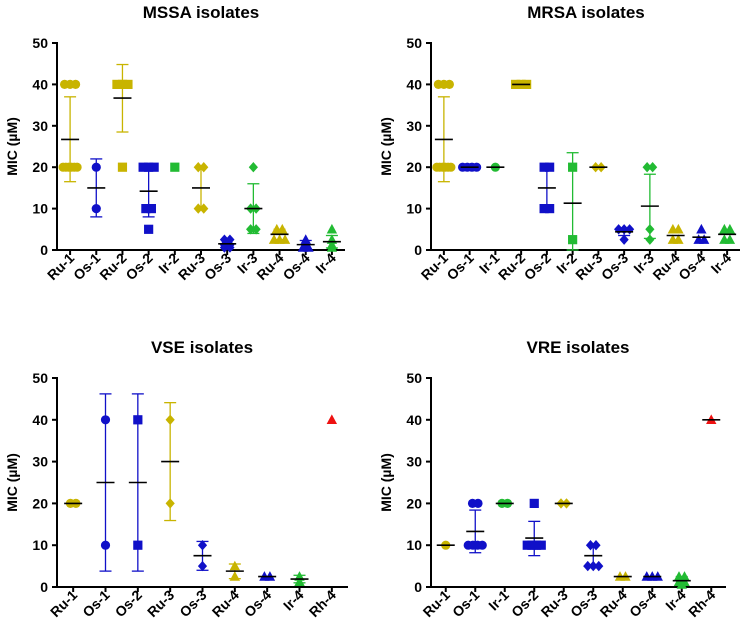 The width and height of the screenshot is (754, 640). I want to click on x-tick-label: Ru-2, so click(511, 266).